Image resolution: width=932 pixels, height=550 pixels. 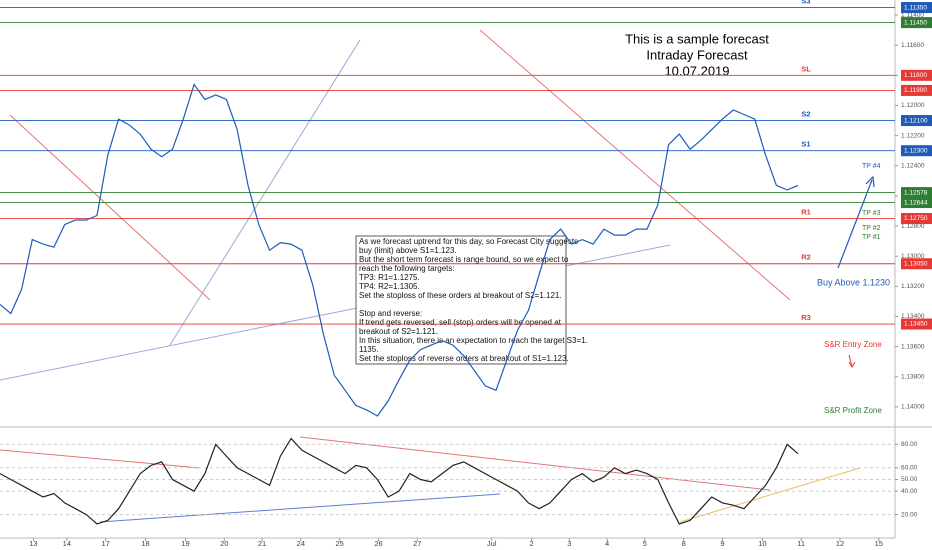 I want to click on level-label: 1.11450, so click(x=915, y=22).